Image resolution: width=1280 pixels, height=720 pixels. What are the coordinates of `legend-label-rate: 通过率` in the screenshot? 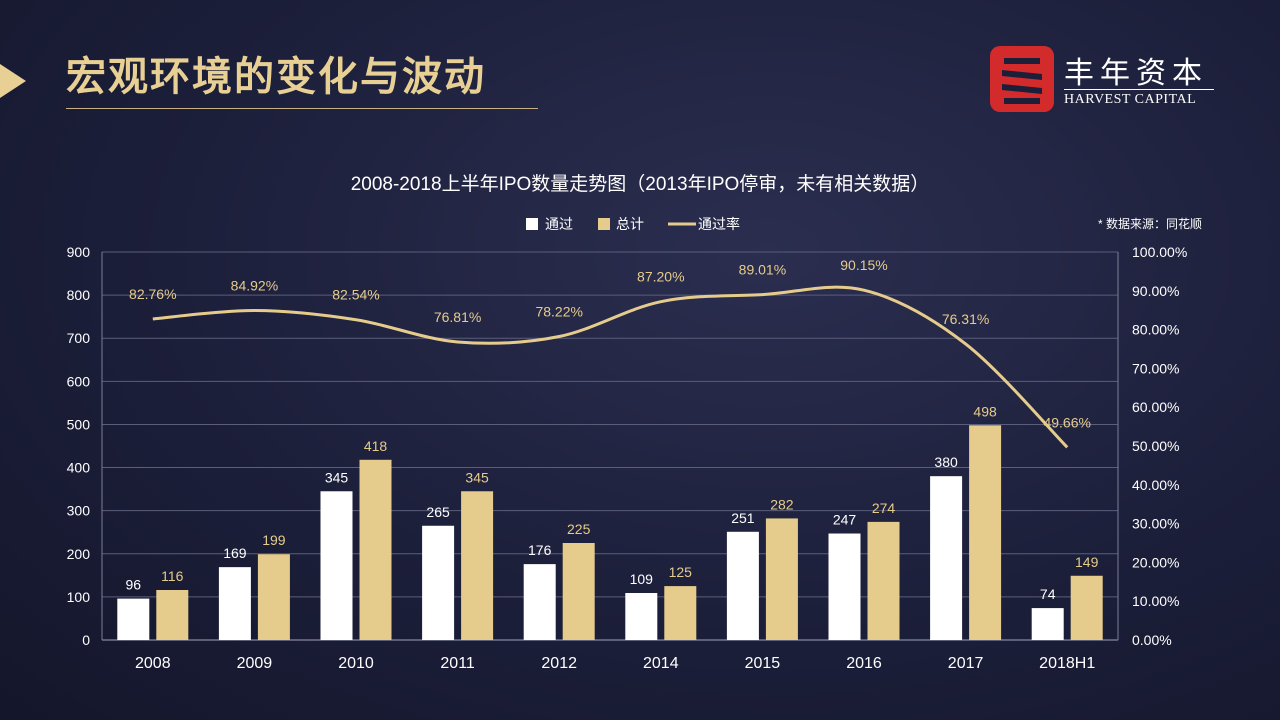 It's located at (719, 224).